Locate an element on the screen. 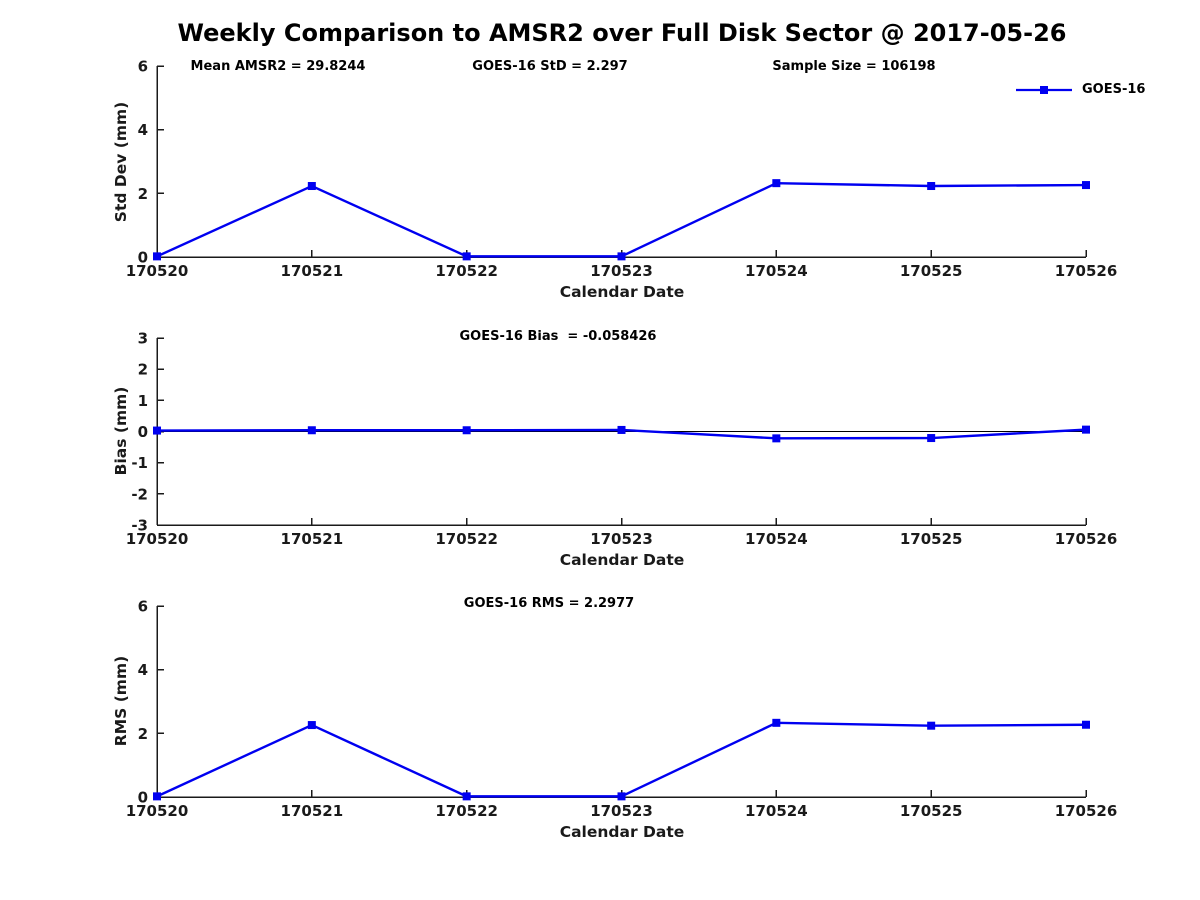 The width and height of the screenshot is (1200, 900). y-tick-label: -3 is located at coordinates (139, 526).